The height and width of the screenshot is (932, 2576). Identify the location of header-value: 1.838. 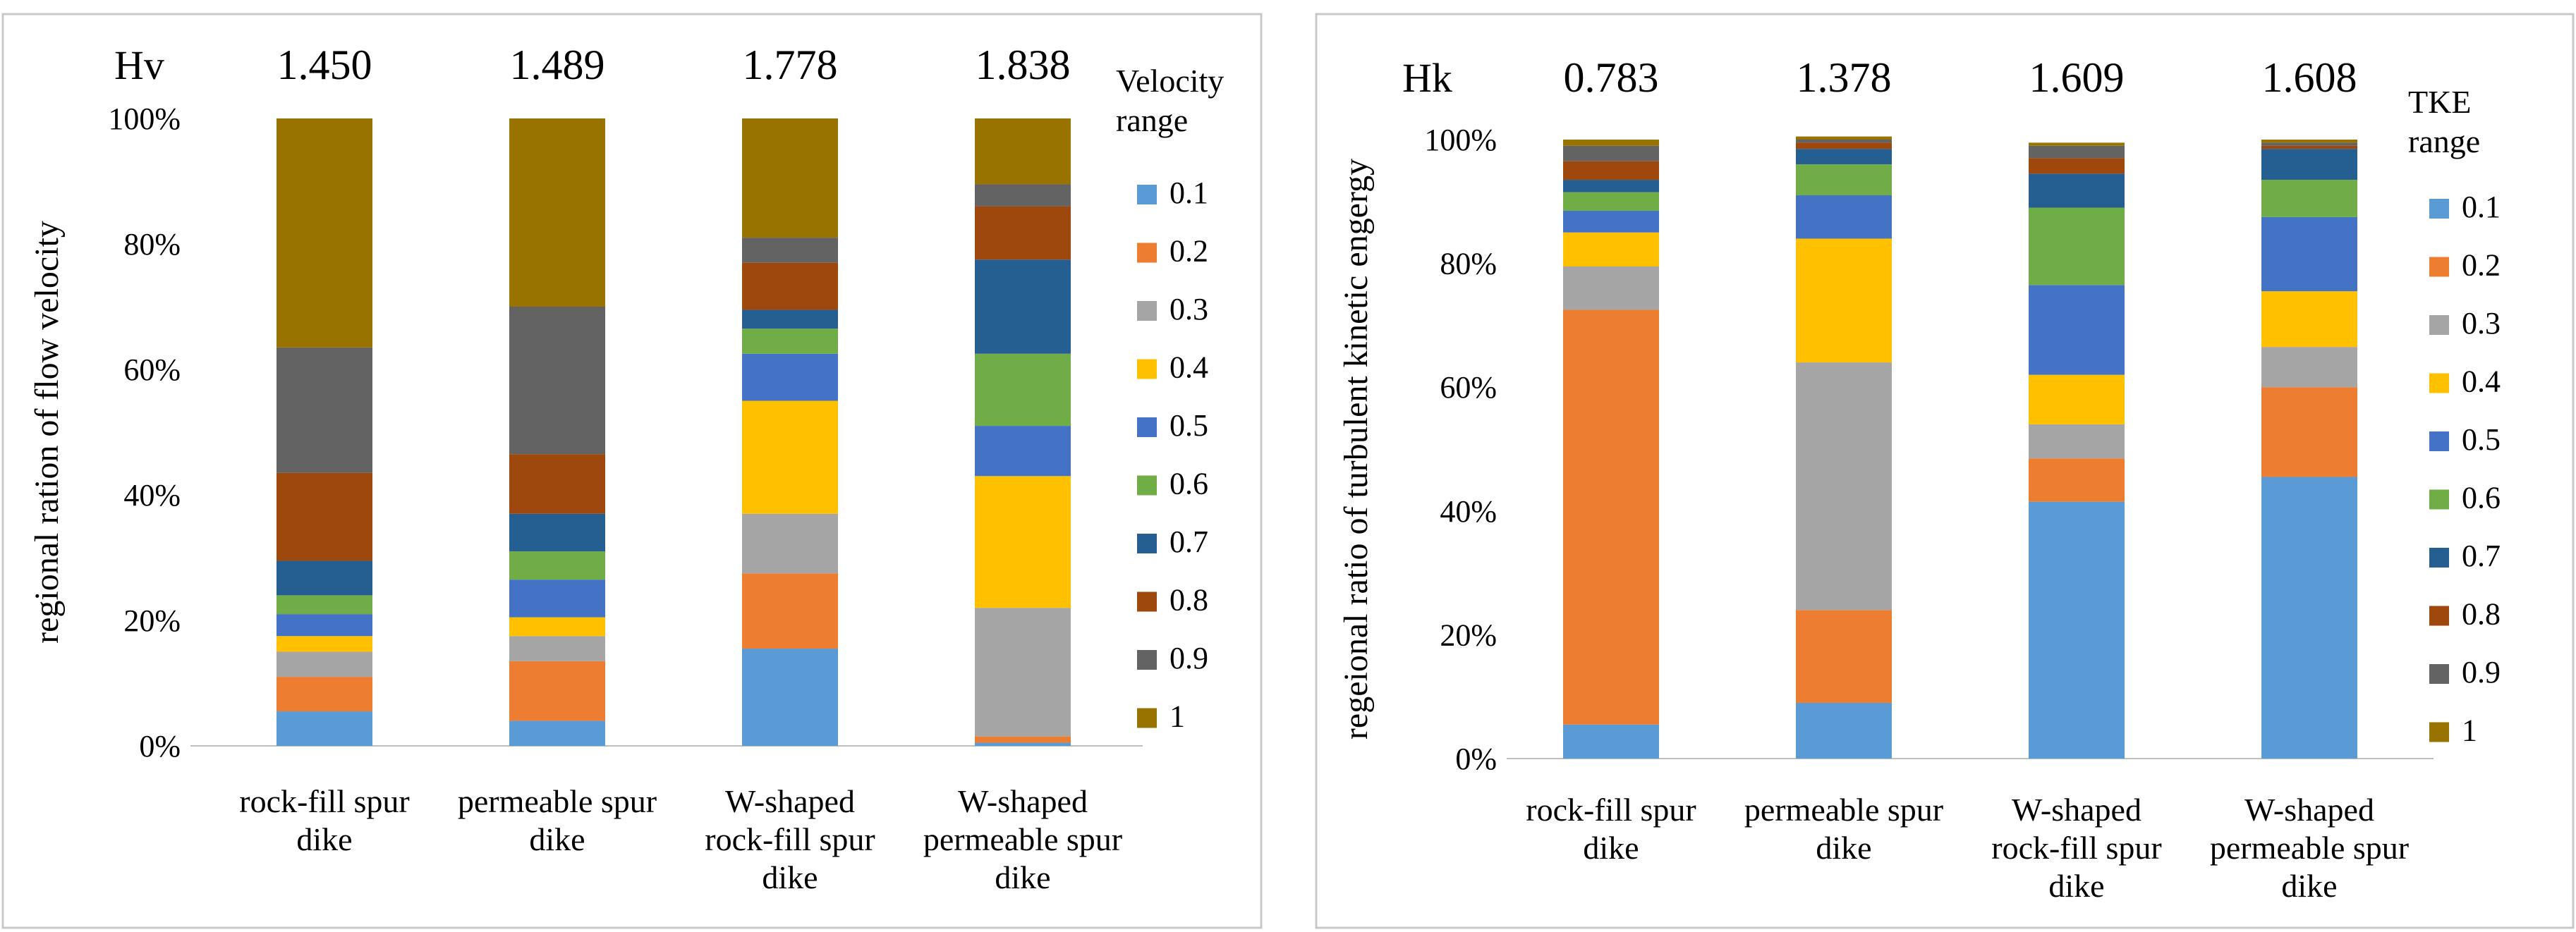
(1023, 65).